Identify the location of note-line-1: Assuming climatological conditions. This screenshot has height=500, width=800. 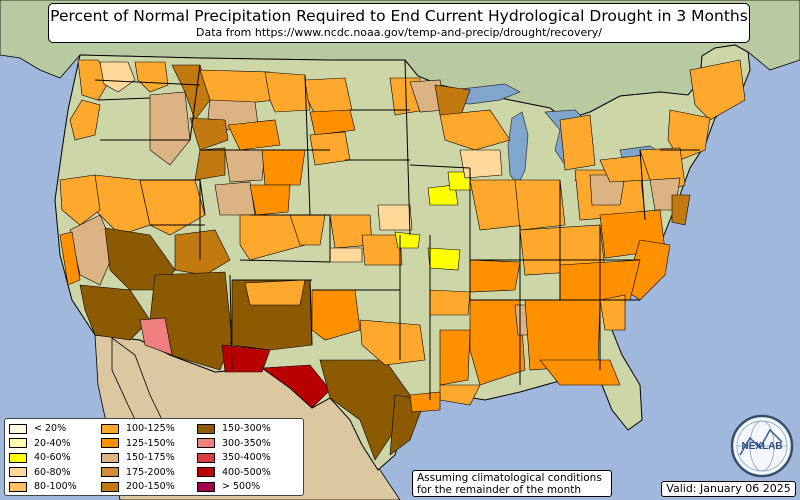
(509, 478).